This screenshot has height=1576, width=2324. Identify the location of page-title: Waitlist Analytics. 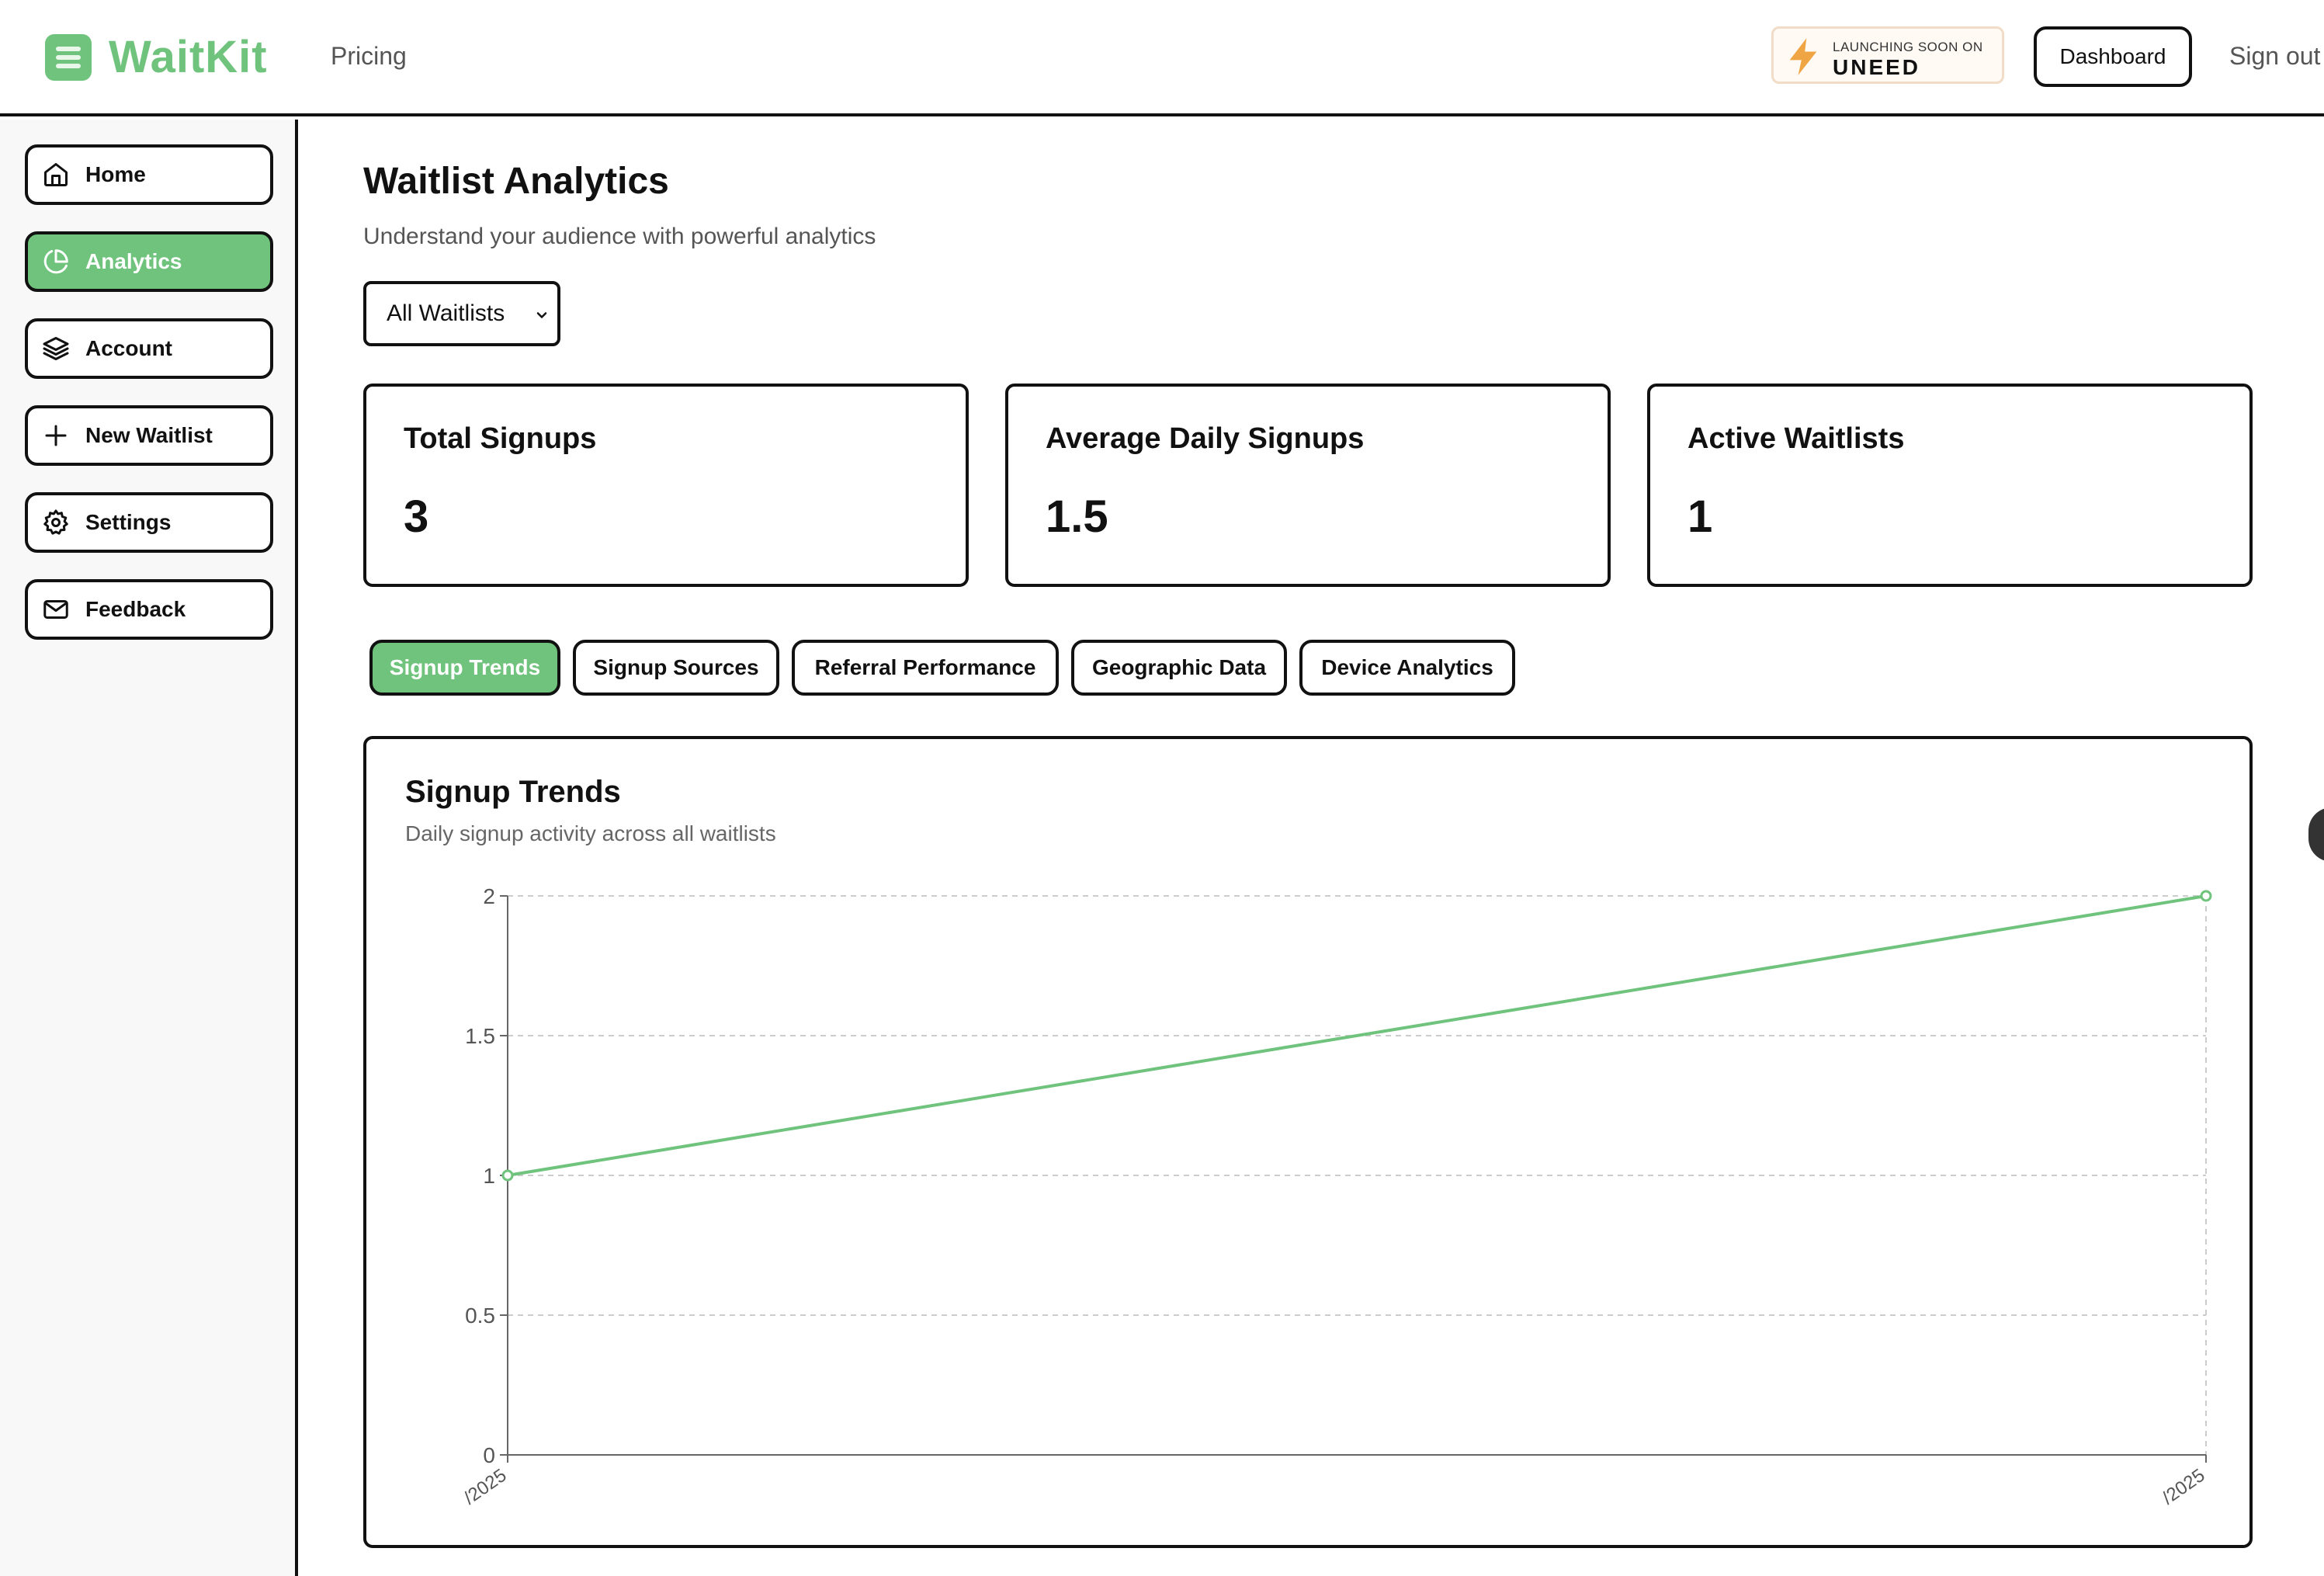
(516, 182).